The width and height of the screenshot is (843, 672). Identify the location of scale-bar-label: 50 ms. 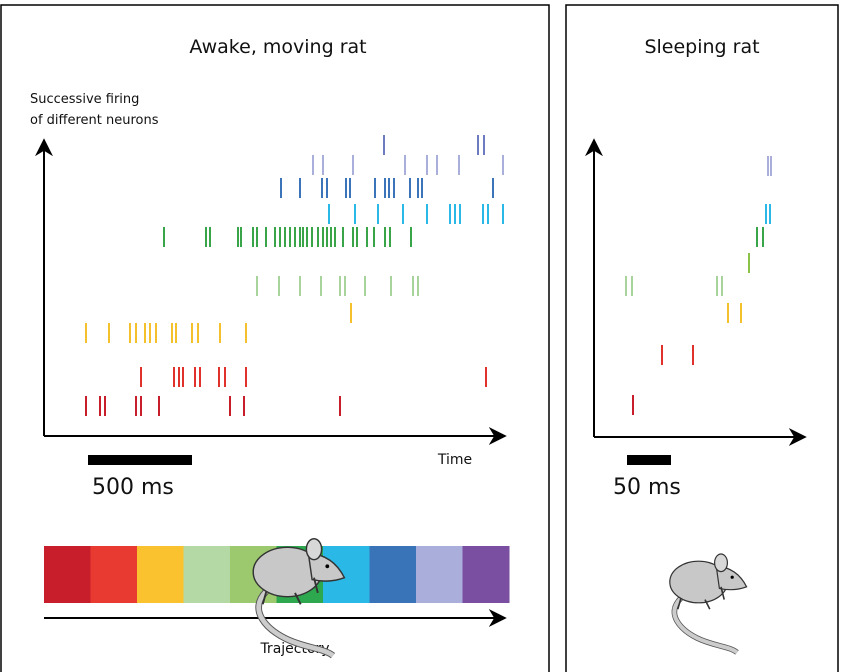
(647, 487).